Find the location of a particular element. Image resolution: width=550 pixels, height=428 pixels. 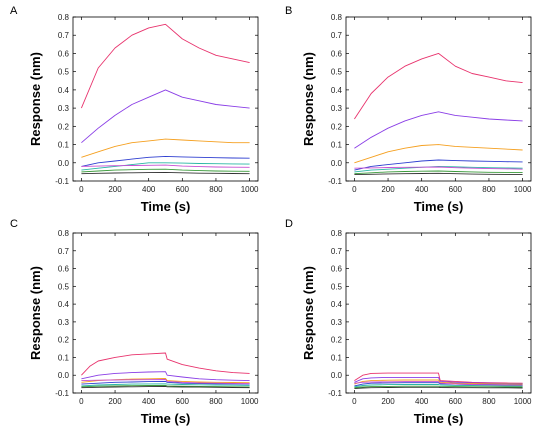

panel-label: C is located at coordinates (14, 224).